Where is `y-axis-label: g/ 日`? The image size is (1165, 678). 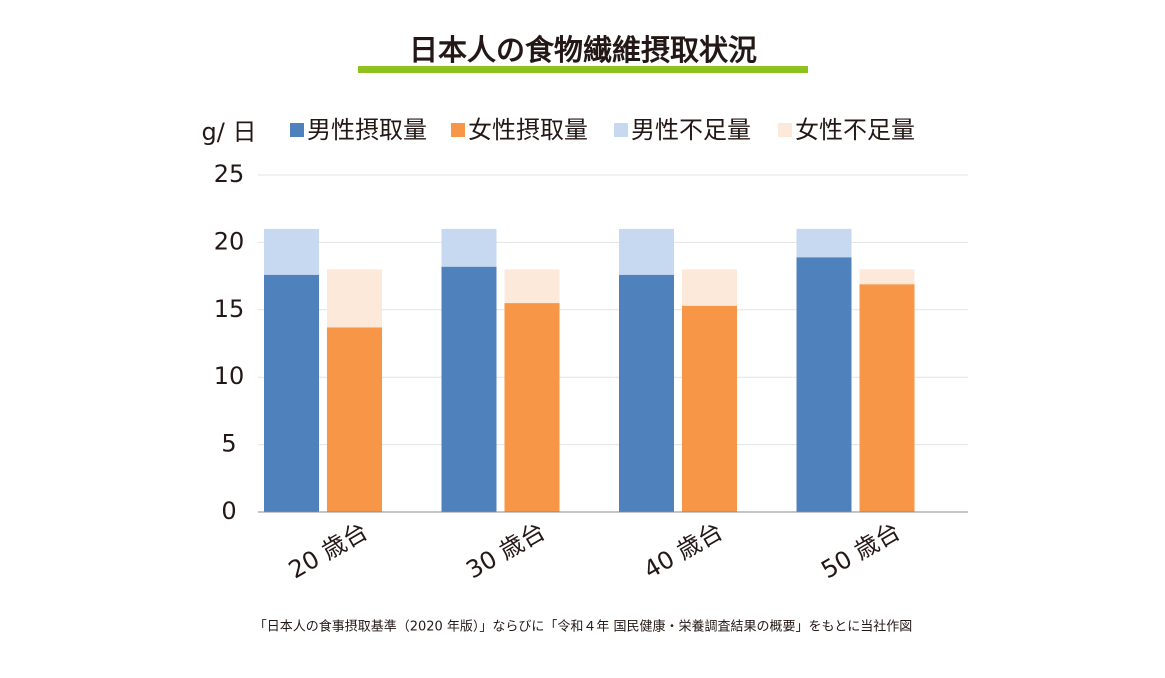 y-axis-label: g/ 日 is located at coordinates (229, 132).